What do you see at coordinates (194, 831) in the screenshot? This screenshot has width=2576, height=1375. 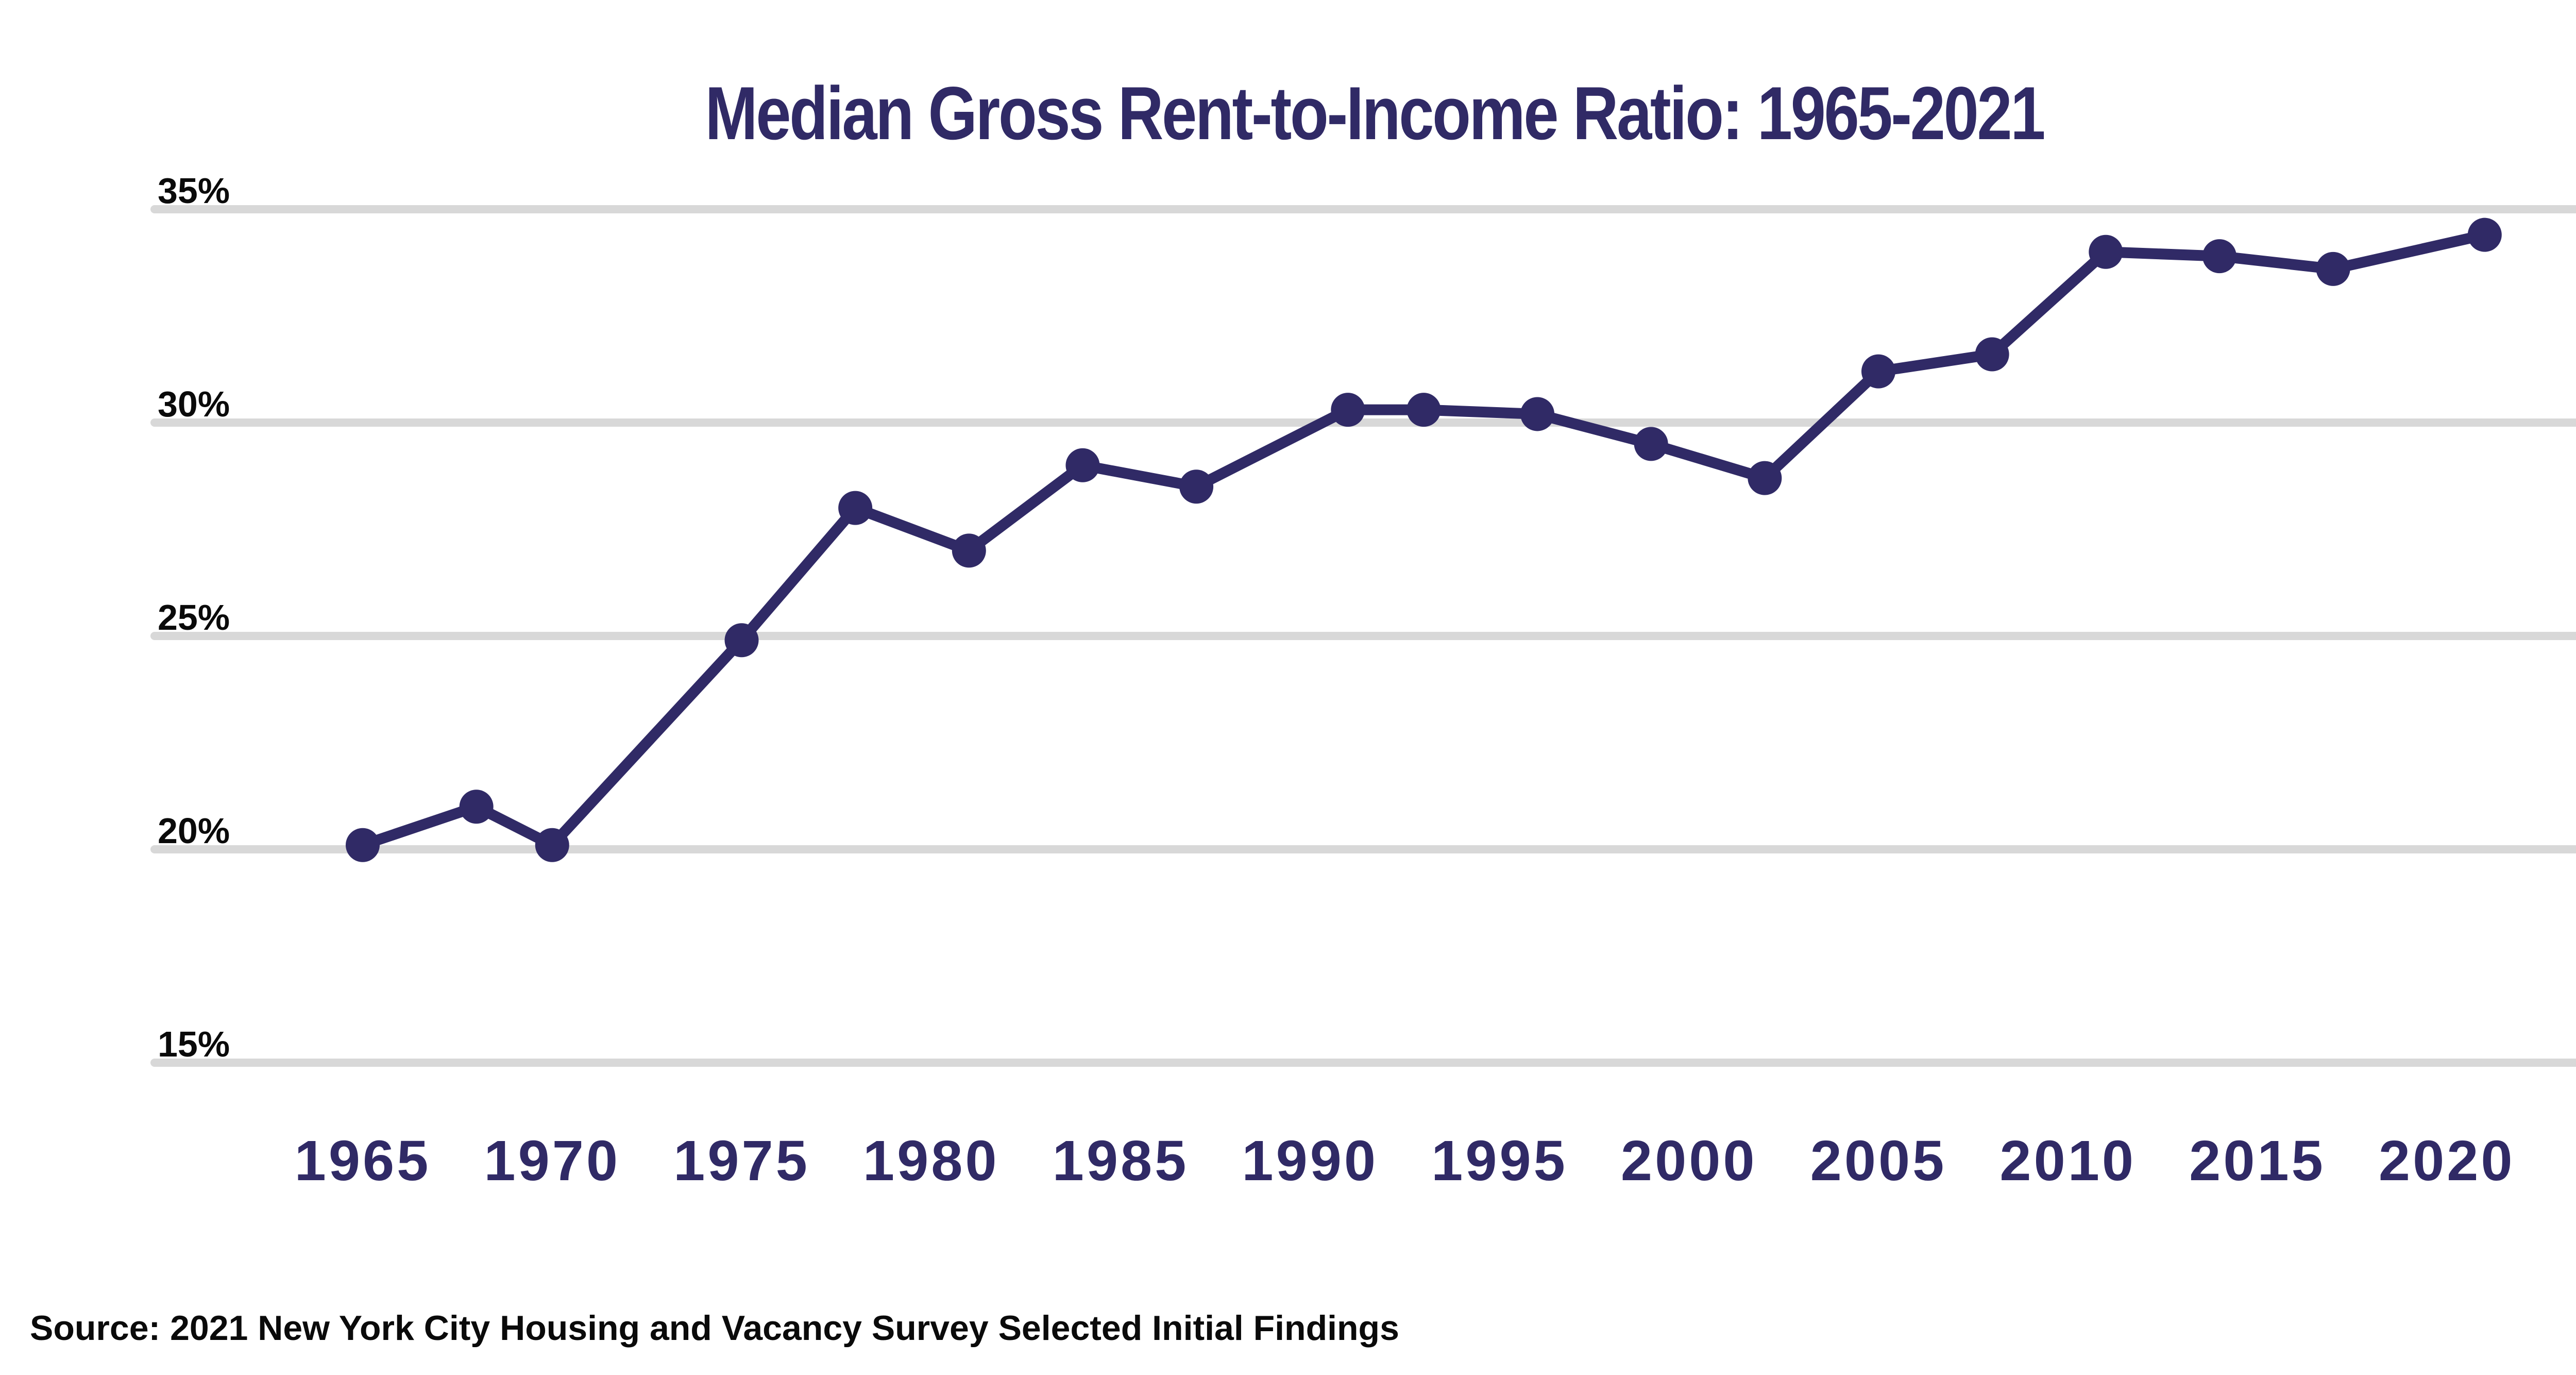 I see `y-axis-label: 20%` at bounding box center [194, 831].